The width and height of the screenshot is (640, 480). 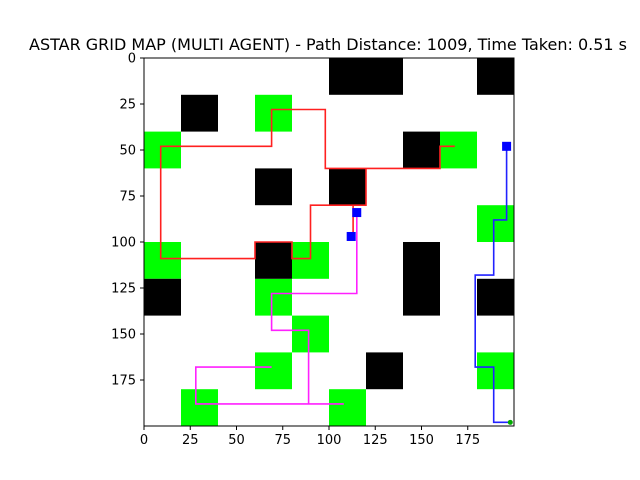 I want to click on goal-marker, so click(x=510, y=422).